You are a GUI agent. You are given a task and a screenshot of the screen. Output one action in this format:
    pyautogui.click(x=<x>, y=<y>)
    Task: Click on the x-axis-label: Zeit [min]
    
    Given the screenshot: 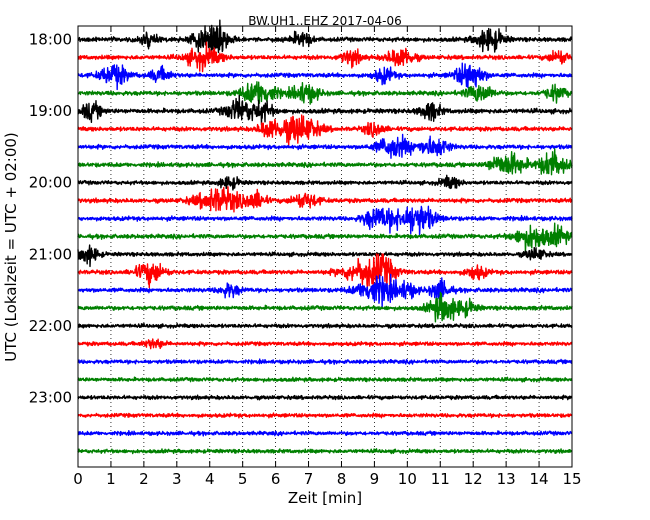 What is the action you would take?
    pyautogui.click(x=325, y=498)
    